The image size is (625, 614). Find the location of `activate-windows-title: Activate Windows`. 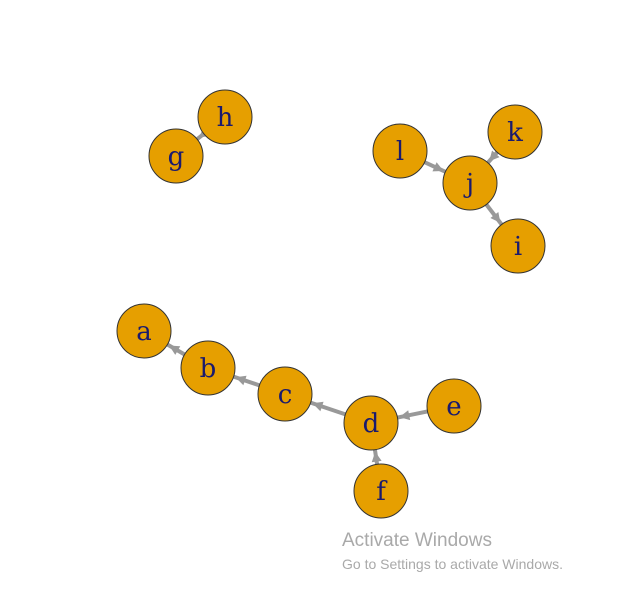

activate-windows-title: Activate Windows is located at coordinates (417, 540).